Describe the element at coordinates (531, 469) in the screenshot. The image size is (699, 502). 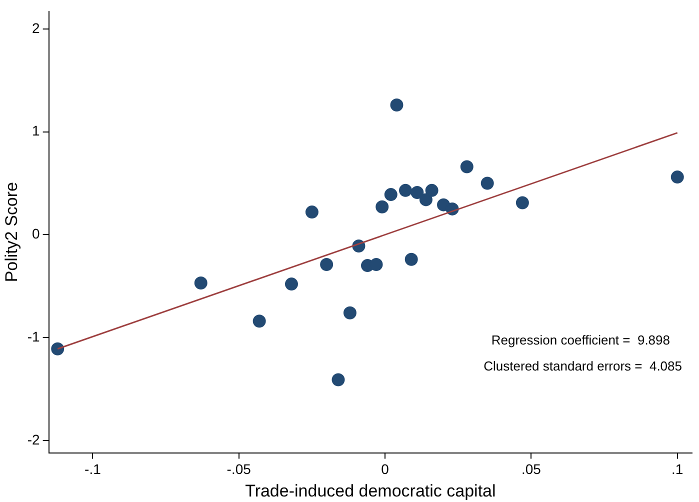
I see `x-tick-label: .05` at that location.